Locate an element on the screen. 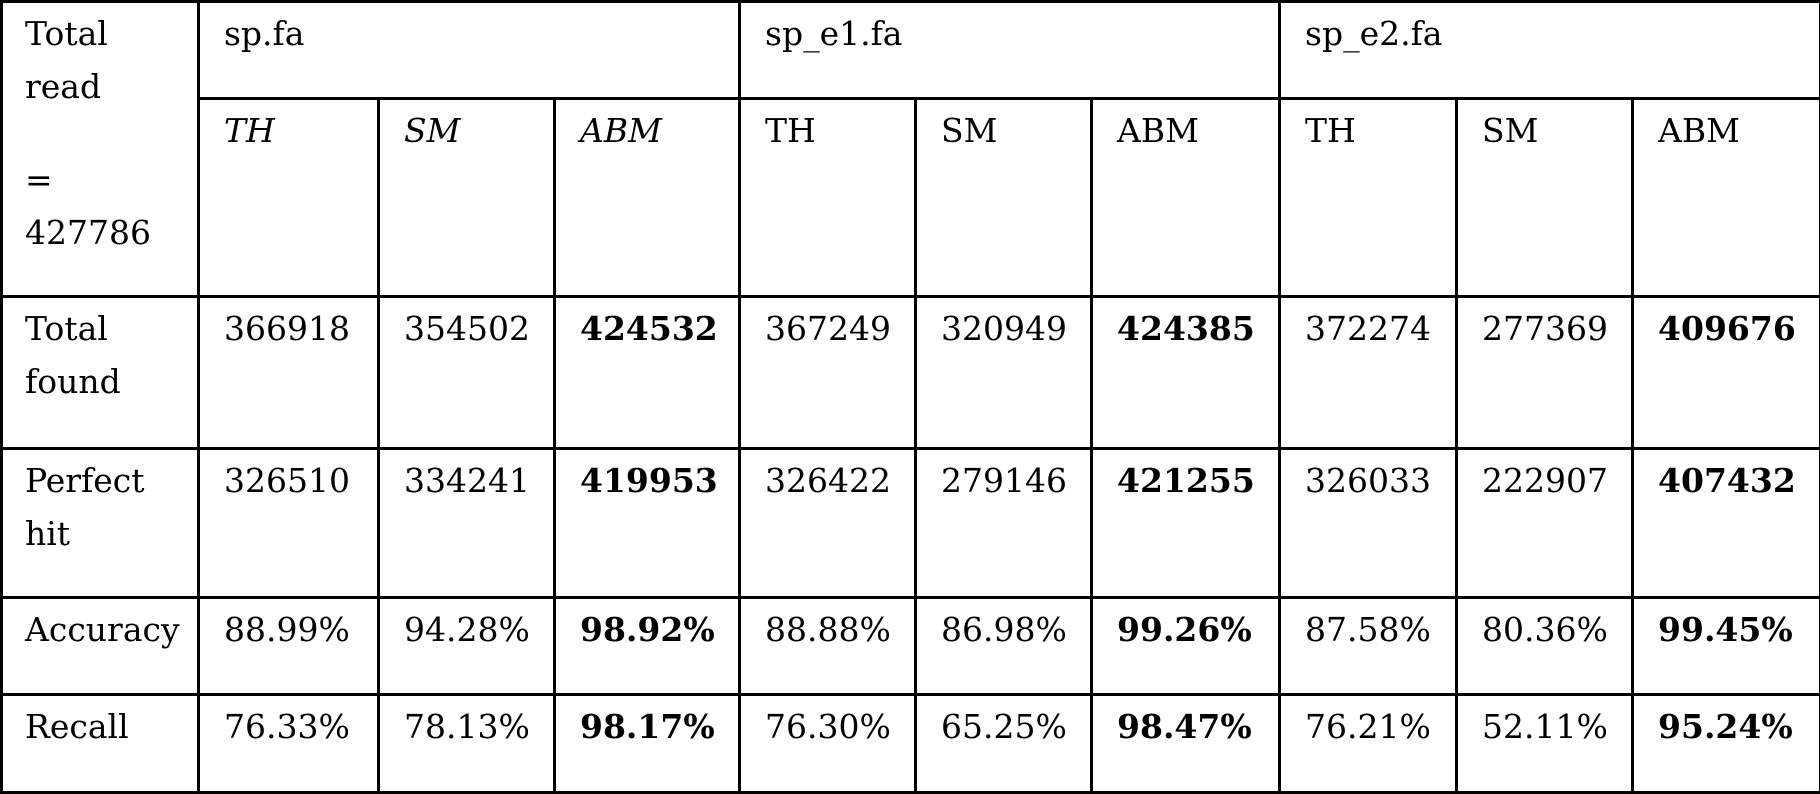 Image resolution: width=1820 pixels, height=794 pixels. table-cell: 326033 is located at coordinates (1368, 523).